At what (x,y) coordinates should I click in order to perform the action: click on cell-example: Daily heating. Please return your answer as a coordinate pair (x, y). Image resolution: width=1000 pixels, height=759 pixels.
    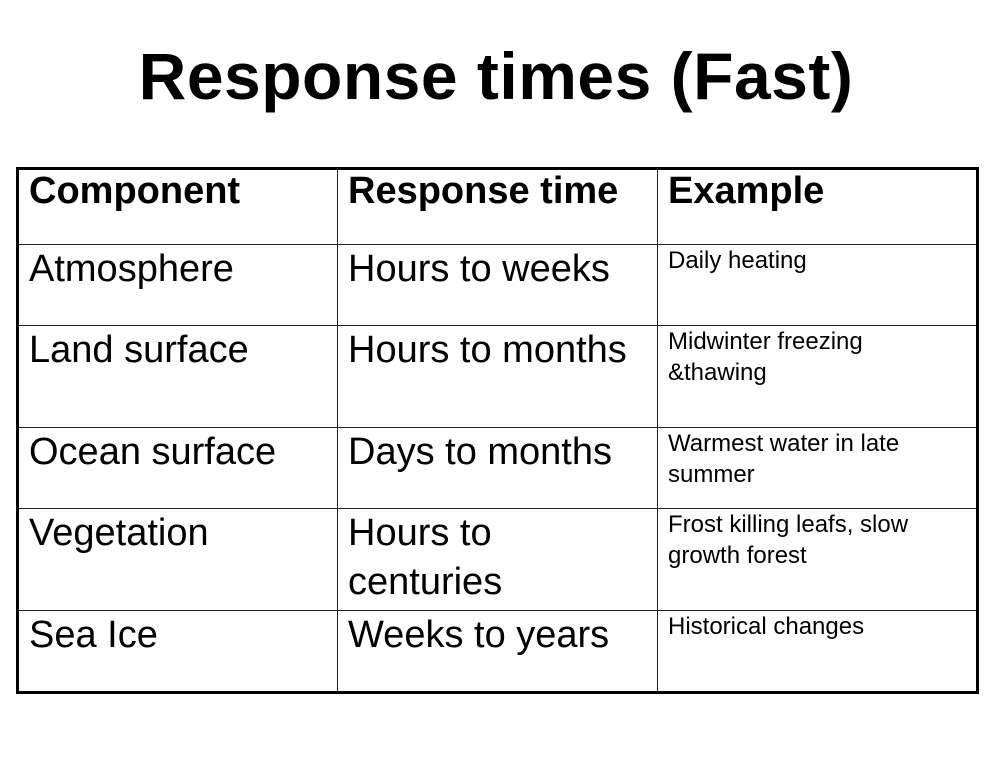
    Looking at the image, I should click on (817, 285).